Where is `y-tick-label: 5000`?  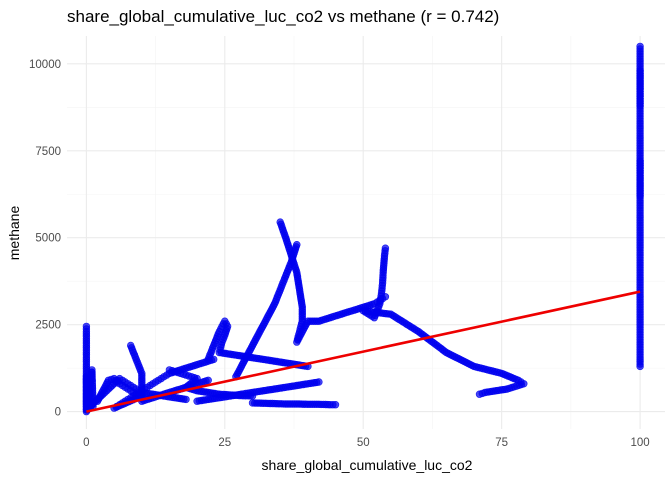
y-tick-label: 5000 is located at coordinates (48, 239).